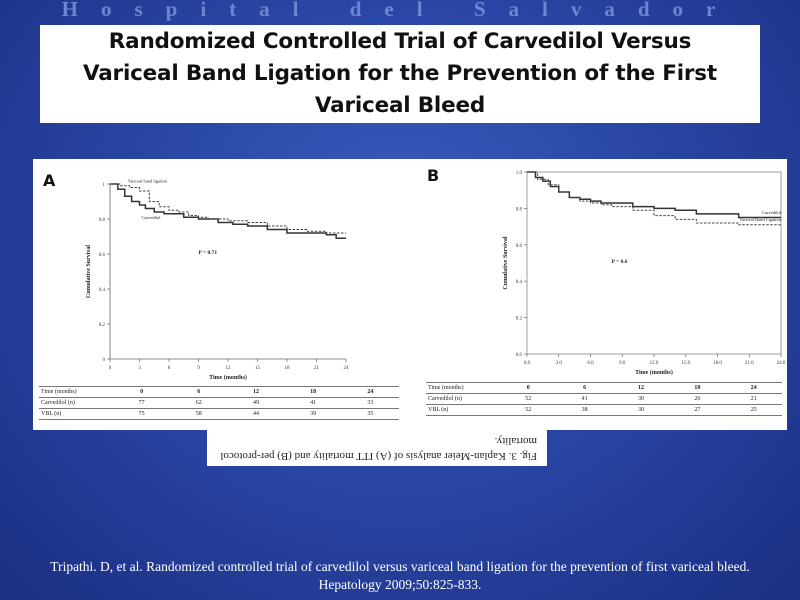 The width and height of the screenshot is (800, 600). Describe the element at coordinates (519, 173) in the screenshot. I see `y-tick-label: 1.0` at that location.